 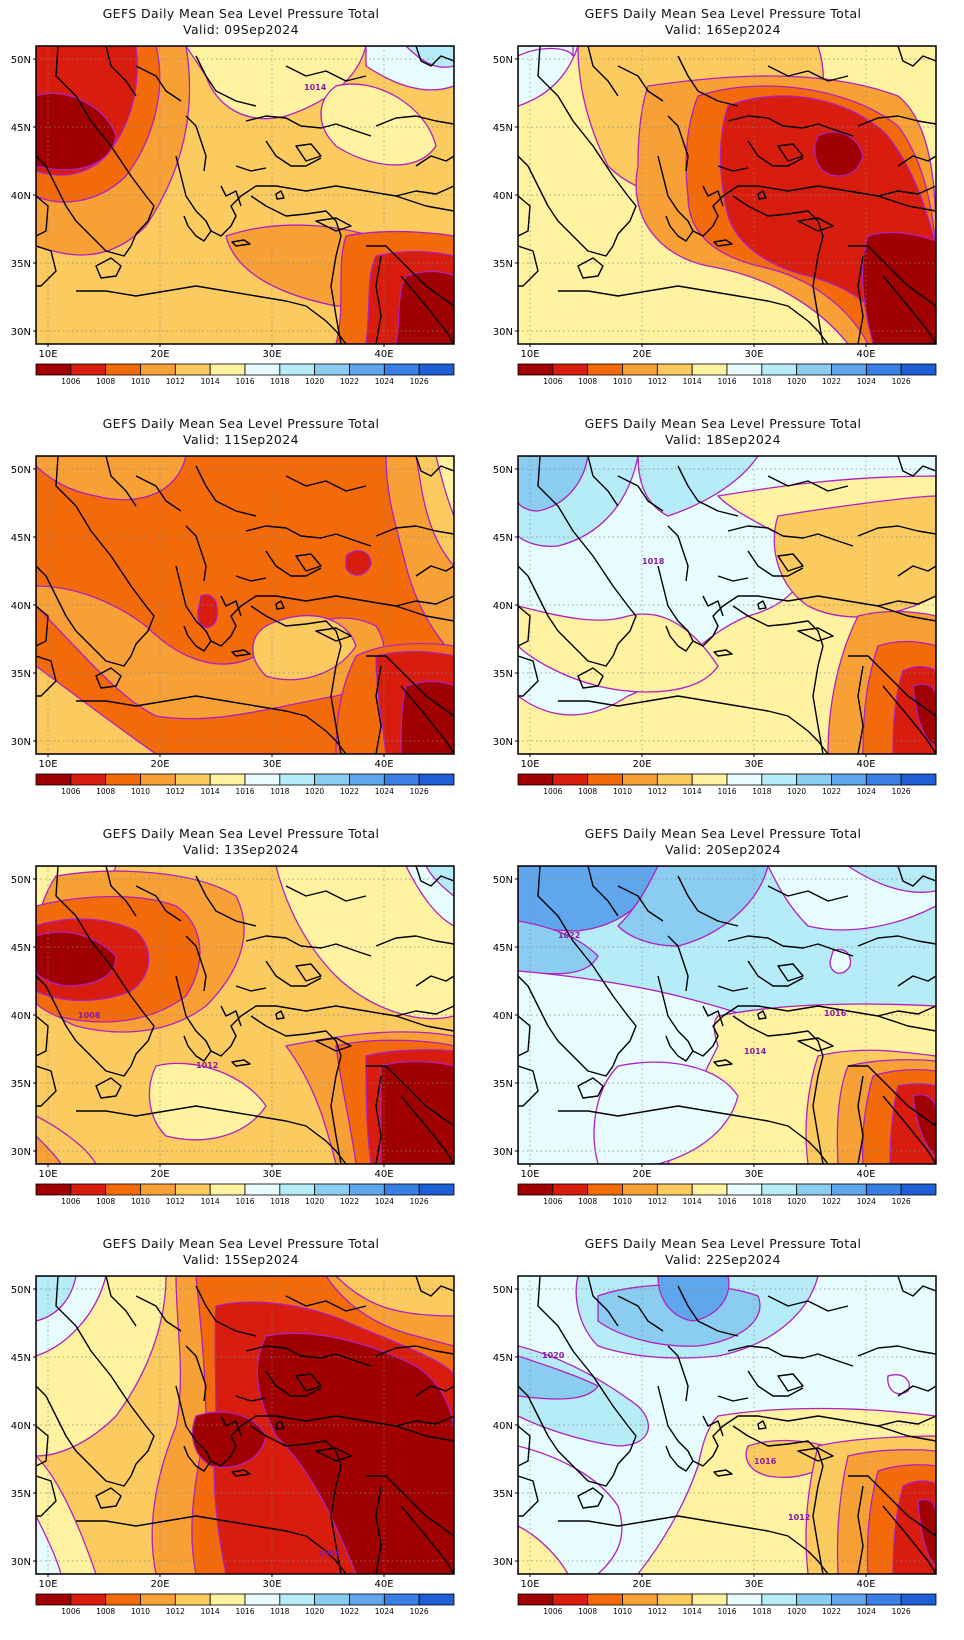 I want to click on contour-label: 1014, so click(x=315, y=87).